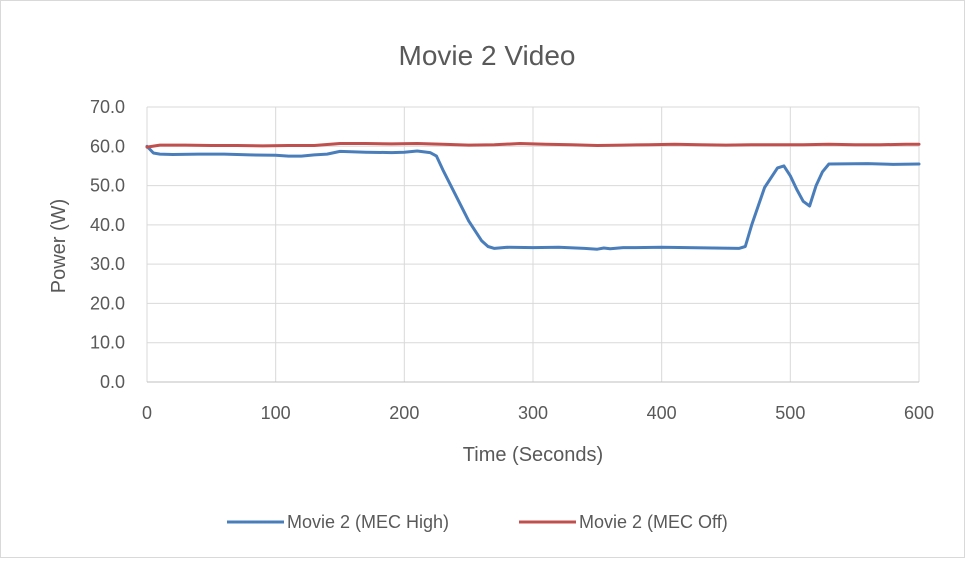 The width and height of the screenshot is (965, 562). I want to click on legend-label: Movie 2 (MEC High), so click(368, 522).